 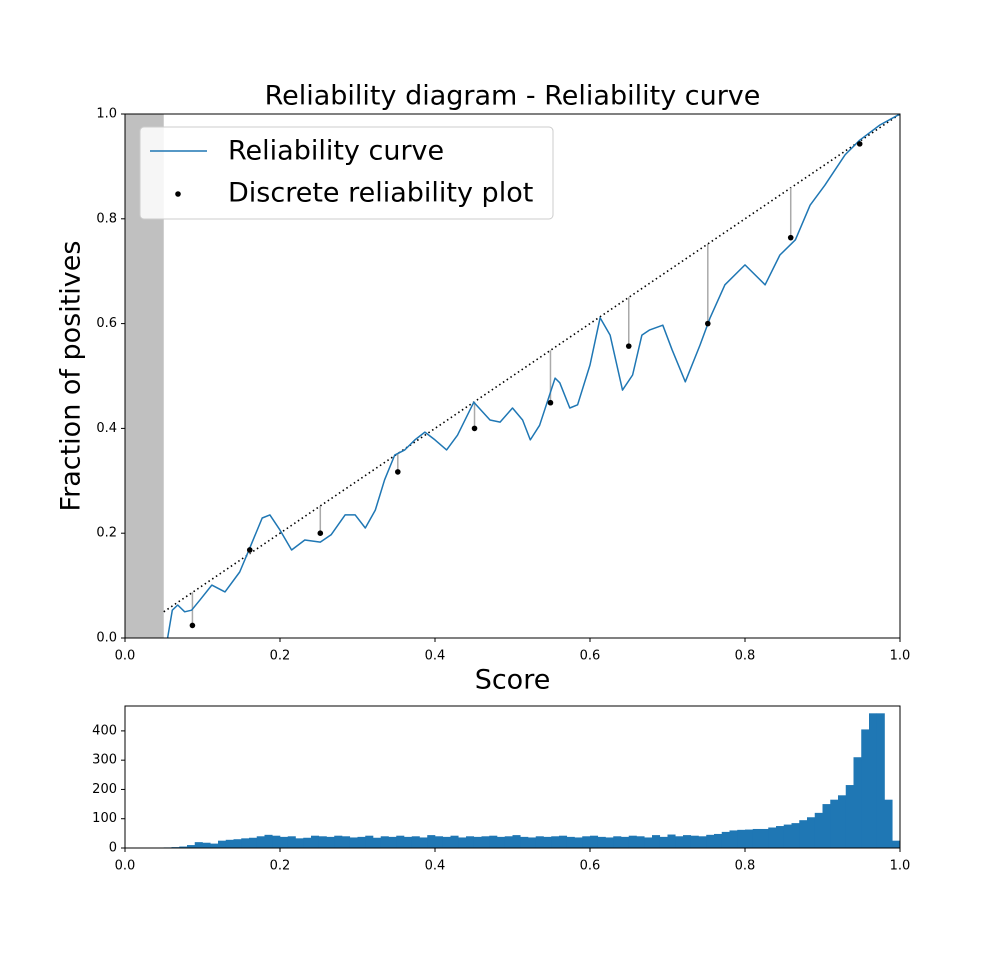 What do you see at coordinates (512, 777) in the screenshot?
I see `frame` at bounding box center [512, 777].